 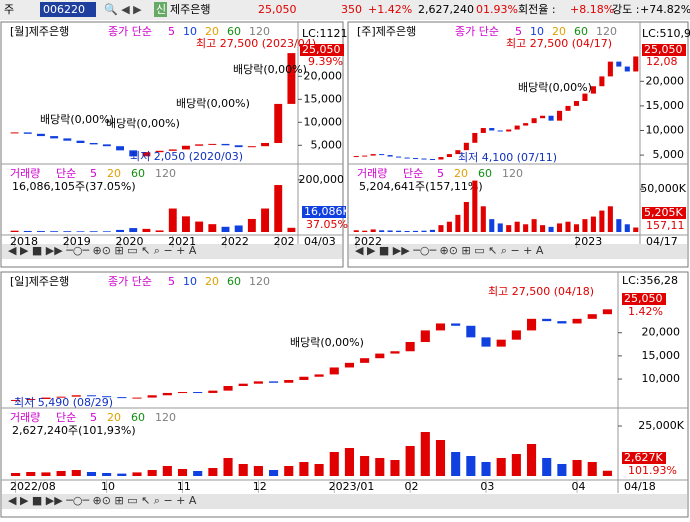 I want to click on price-tag, so click(x=644, y=299).